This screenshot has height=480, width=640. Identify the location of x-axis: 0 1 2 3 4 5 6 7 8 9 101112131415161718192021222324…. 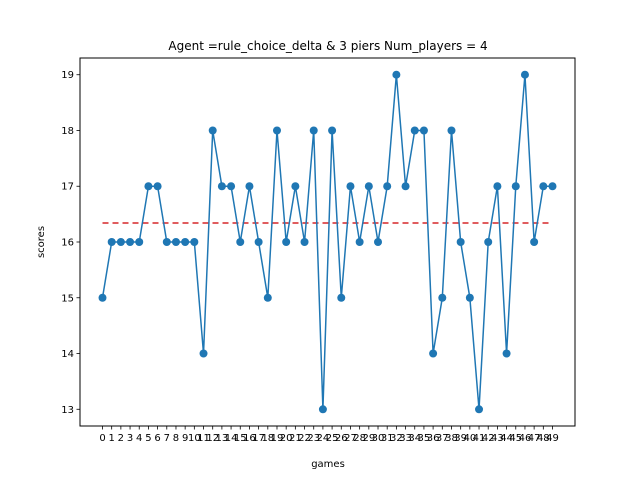
(329, 435).